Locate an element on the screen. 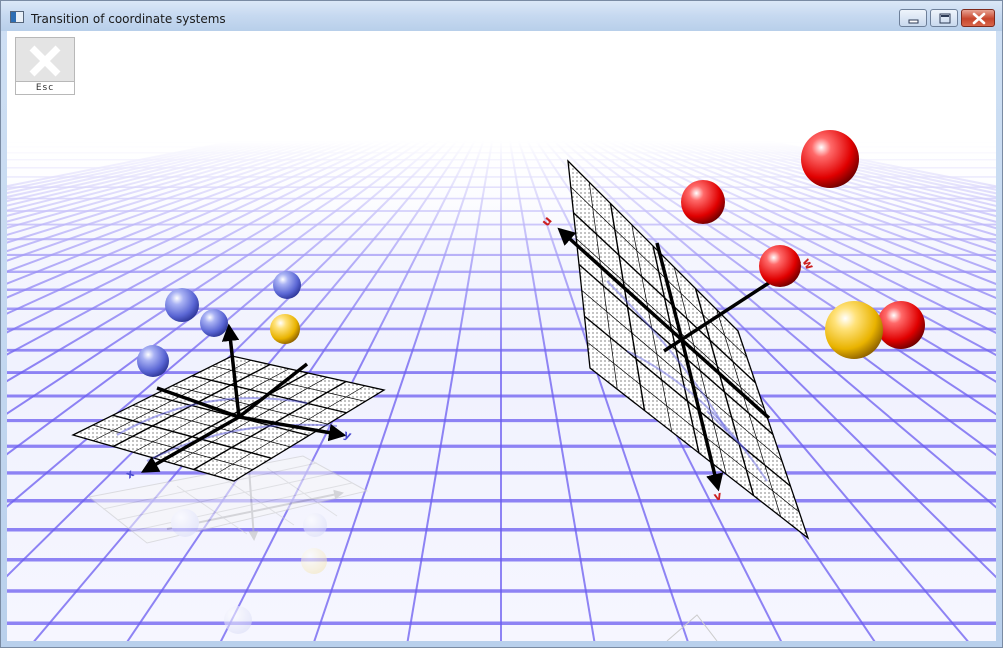  left-y-axis-label: y is located at coordinates (347, 435).